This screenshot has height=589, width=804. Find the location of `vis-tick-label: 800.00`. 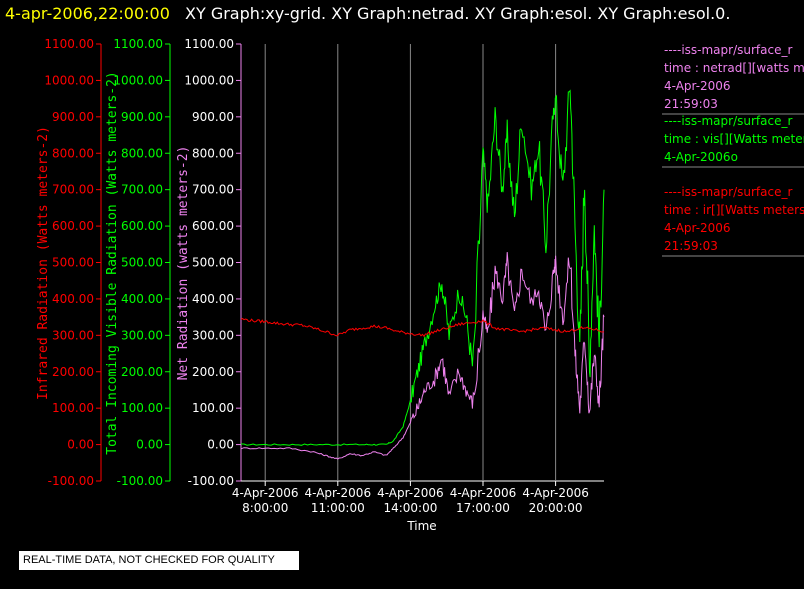

vis-tick-label: 800.00 is located at coordinates (142, 153).